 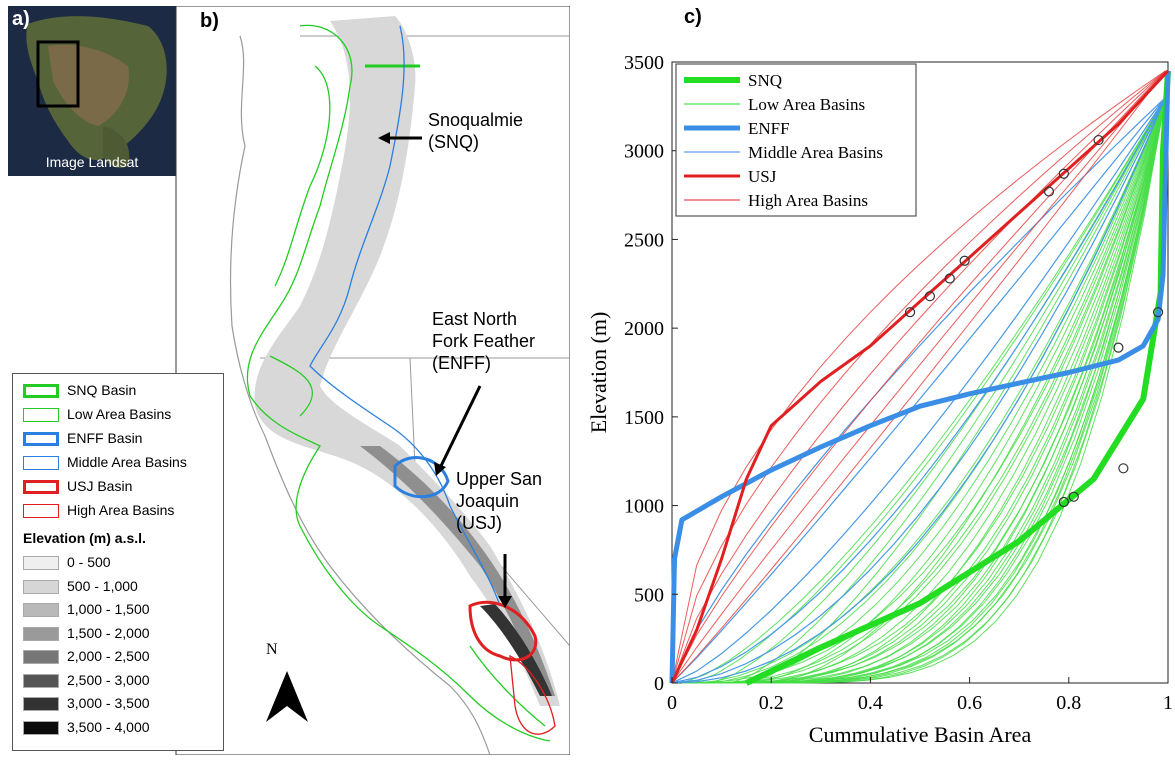 I want to click on elevation-class-label: 3,500 - 4,000, so click(x=108, y=726).